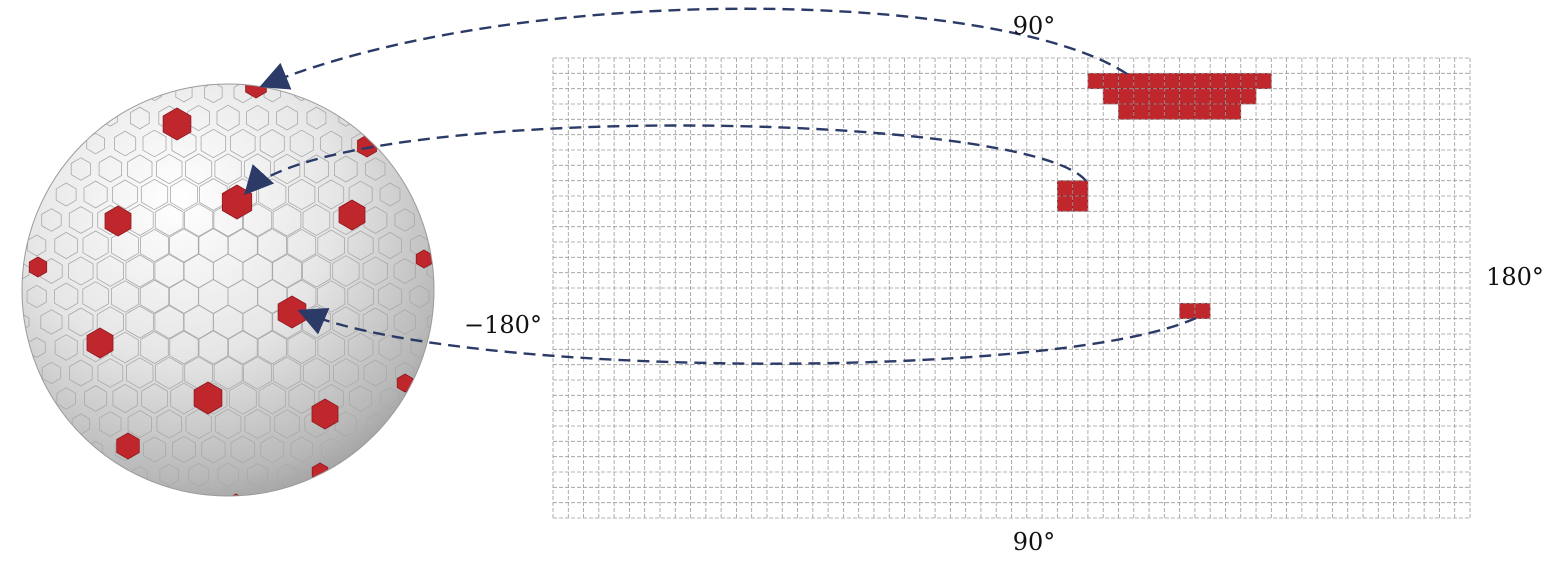  What do you see at coordinates (1515, 277) in the screenshot?
I see `label-right: 180°` at bounding box center [1515, 277].